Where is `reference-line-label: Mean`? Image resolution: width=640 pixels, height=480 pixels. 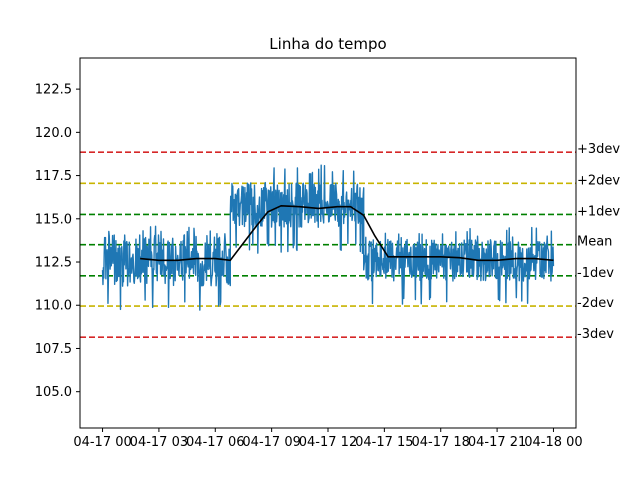
reference-line-label: Mean is located at coordinates (594, 242).